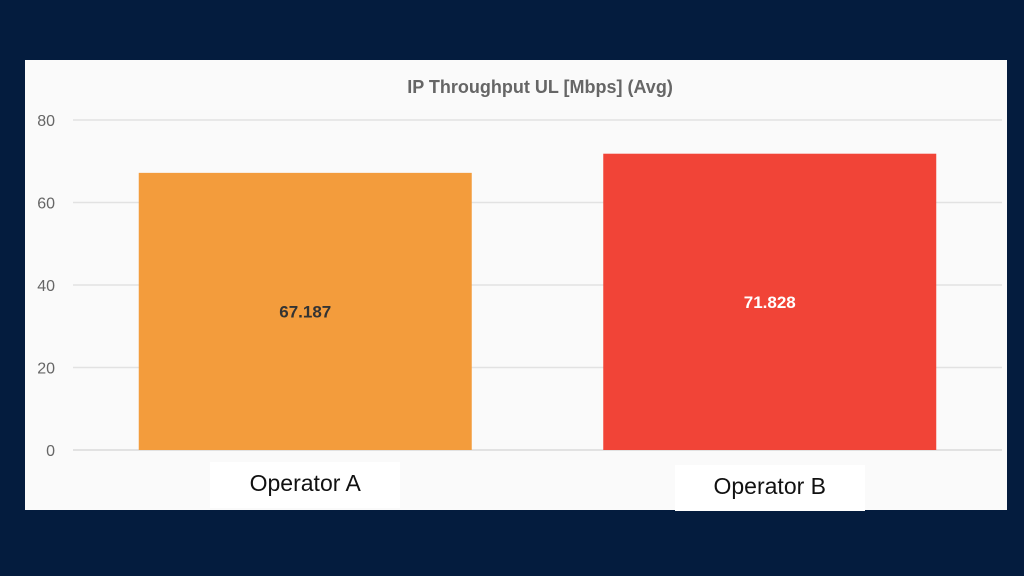 The height and width of the screenshot is (576, 1024). I want to click on y-tick-label: 20, so click(46, 369).